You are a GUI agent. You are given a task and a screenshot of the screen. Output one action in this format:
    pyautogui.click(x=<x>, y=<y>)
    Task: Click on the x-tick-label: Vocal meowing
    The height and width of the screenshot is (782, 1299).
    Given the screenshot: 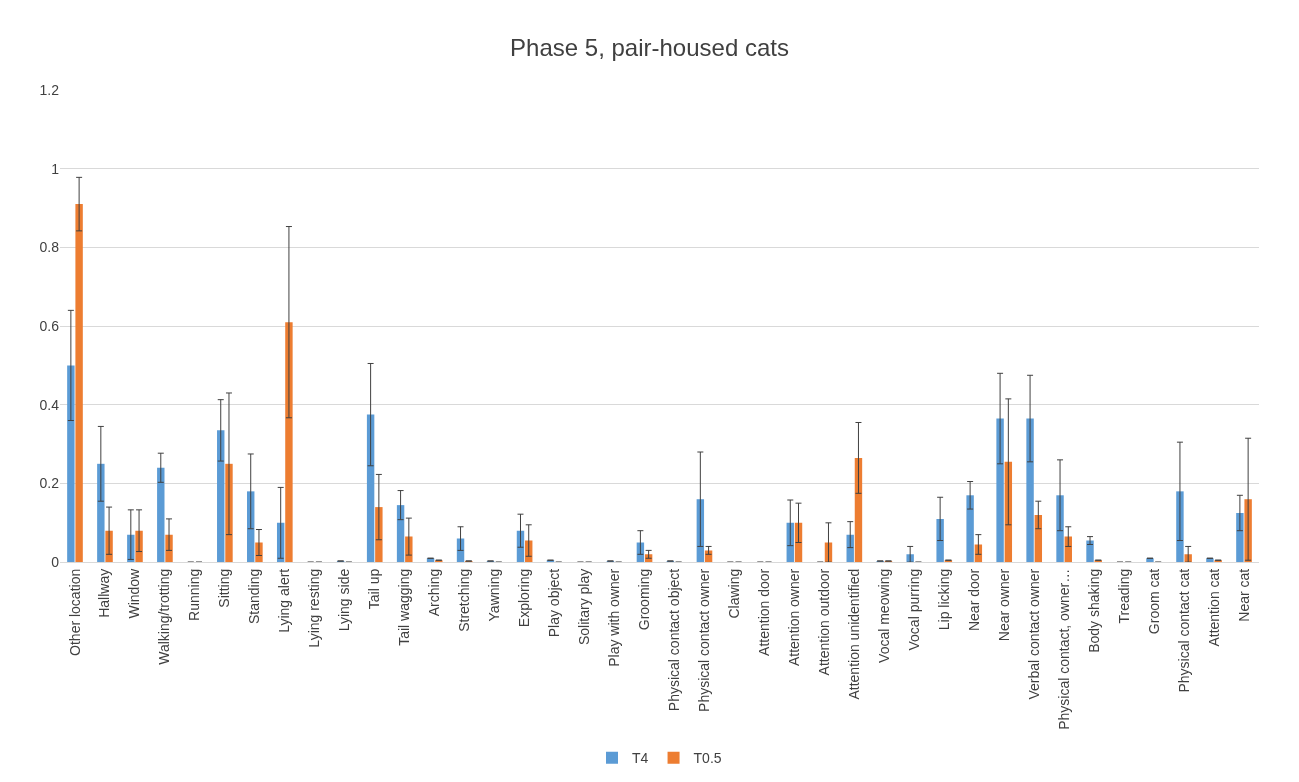 What is the action you would take?
    pyautogui.click(x=883, y=615)
    